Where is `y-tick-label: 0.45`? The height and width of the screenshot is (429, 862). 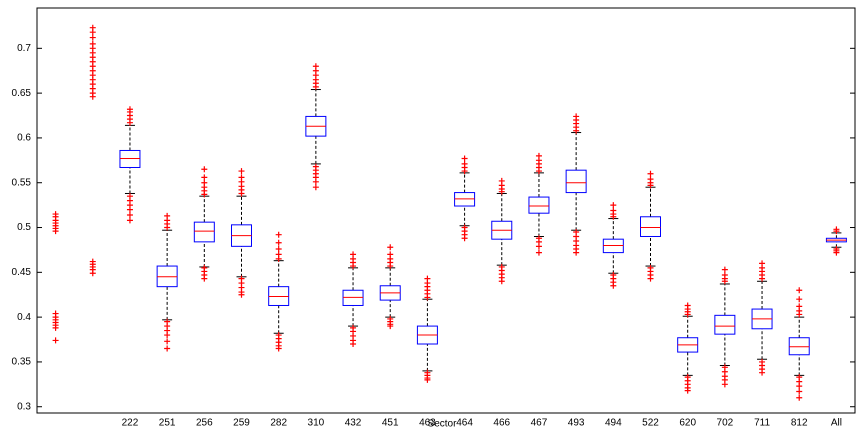
y-tick-label: 0.45 is located at coordinates (22, 272).